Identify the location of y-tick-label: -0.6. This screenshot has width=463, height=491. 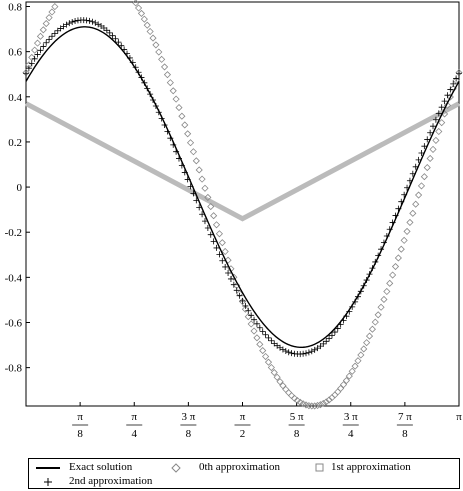
(14, 323).